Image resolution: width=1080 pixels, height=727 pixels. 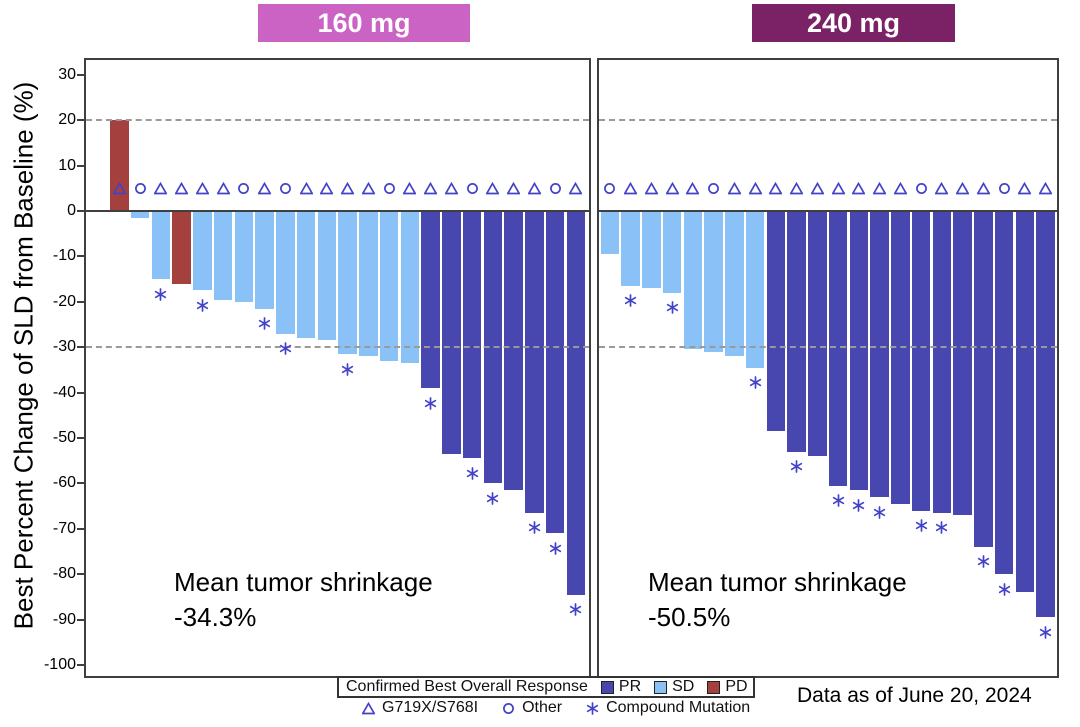 I want to click on y-tick-label: -40, so click(x=64, y=392).